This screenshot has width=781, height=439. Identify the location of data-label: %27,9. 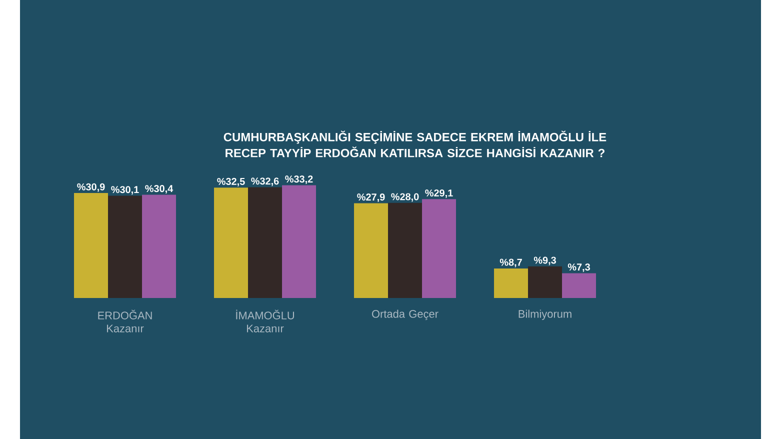
(371, 198).